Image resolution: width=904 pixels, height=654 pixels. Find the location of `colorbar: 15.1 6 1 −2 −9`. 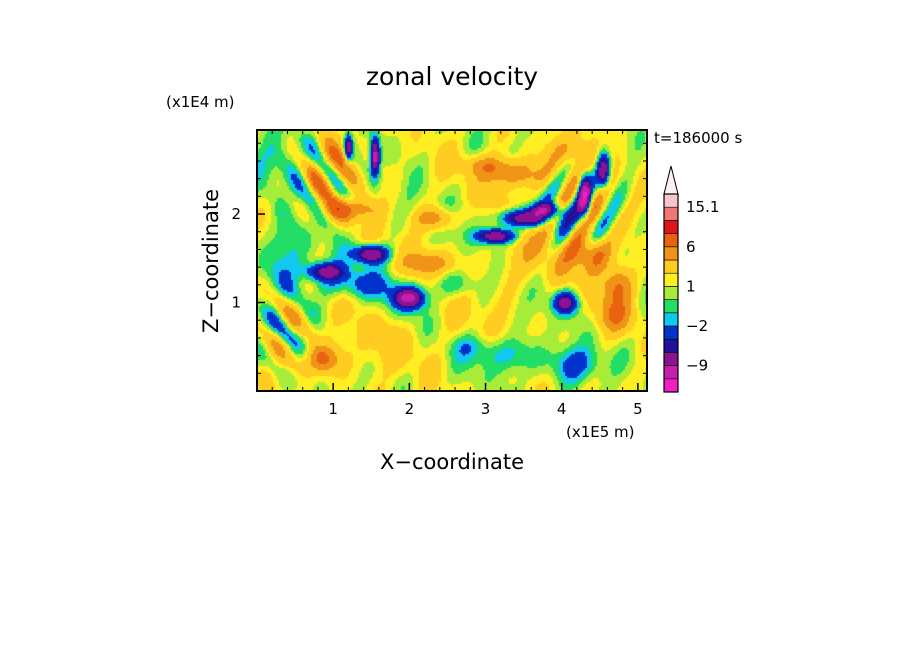

colorbar: 15.1 6 1 −2 −9 is located at coordinates (691, 279).